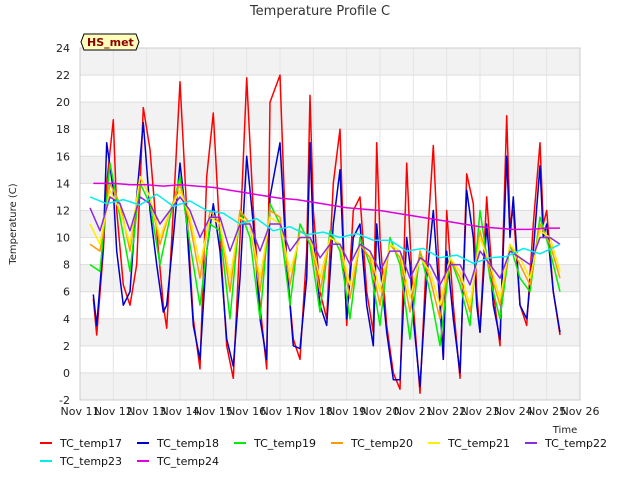  I want to click on legend-label: TC_temp22, so click(575, 443).